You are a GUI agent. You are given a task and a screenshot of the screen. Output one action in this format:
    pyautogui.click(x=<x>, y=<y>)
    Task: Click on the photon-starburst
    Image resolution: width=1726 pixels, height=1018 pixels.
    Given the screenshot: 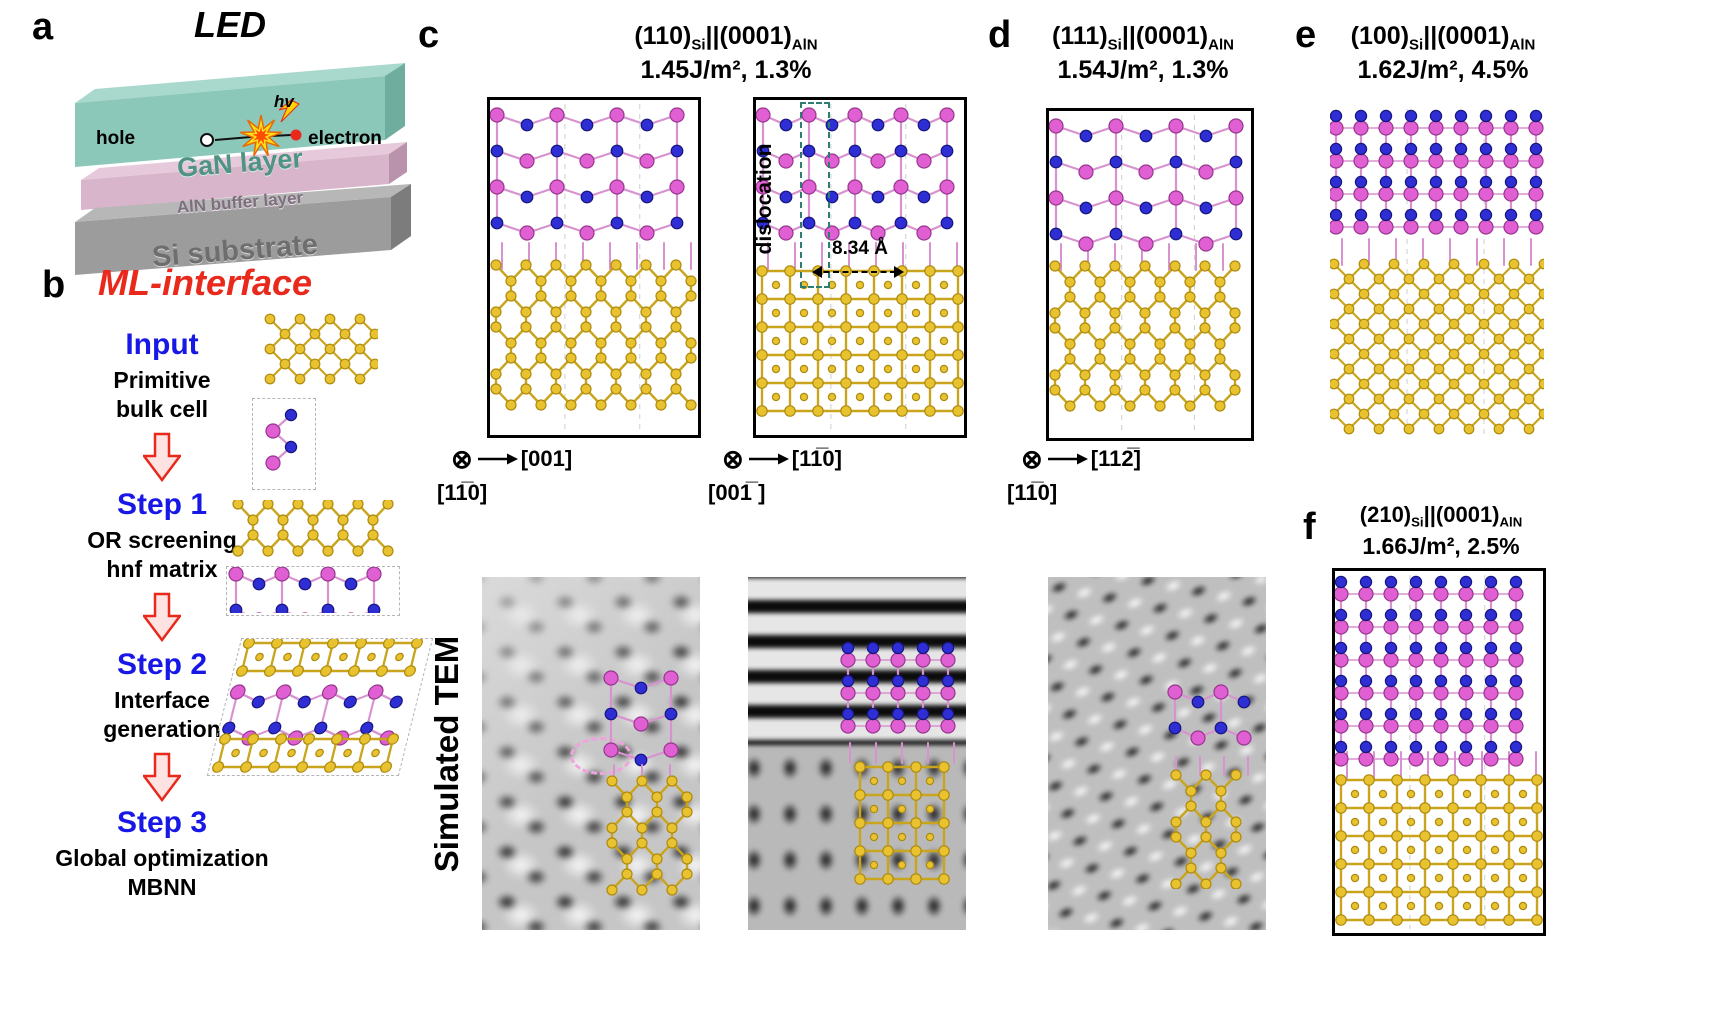 What is the action you would take?
    pyautogui.click(x=270, y=128)
    